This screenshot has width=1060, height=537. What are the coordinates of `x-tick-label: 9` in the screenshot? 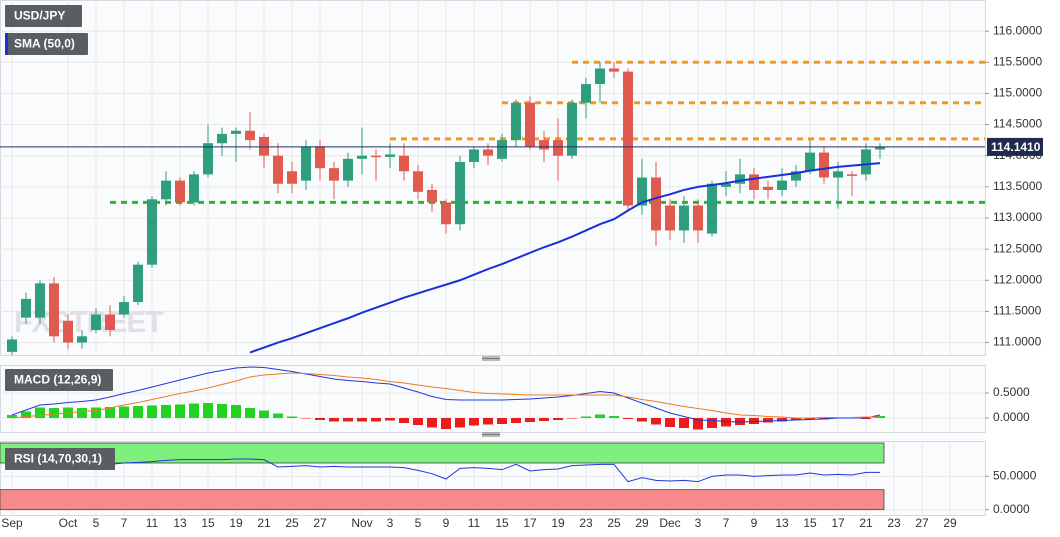 It's located at (754, 523).